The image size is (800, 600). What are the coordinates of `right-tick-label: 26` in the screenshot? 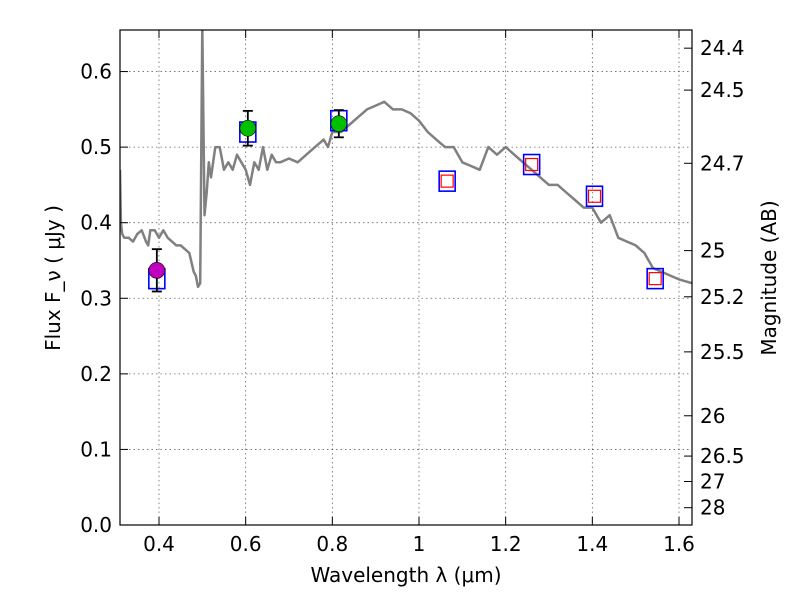 It's located at (712, 416).